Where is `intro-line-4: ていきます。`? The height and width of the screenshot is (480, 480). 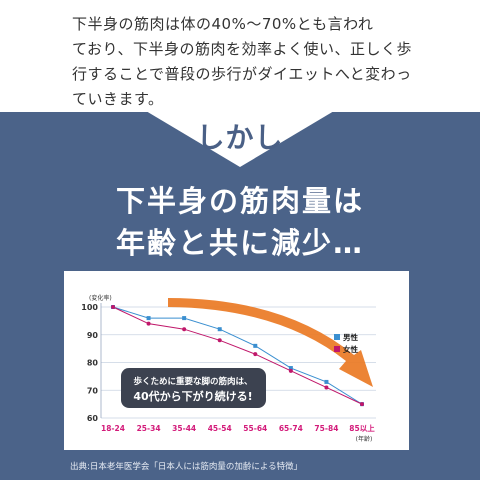
intro-line-4: ていきます。 is located at coordinates (118, 99).